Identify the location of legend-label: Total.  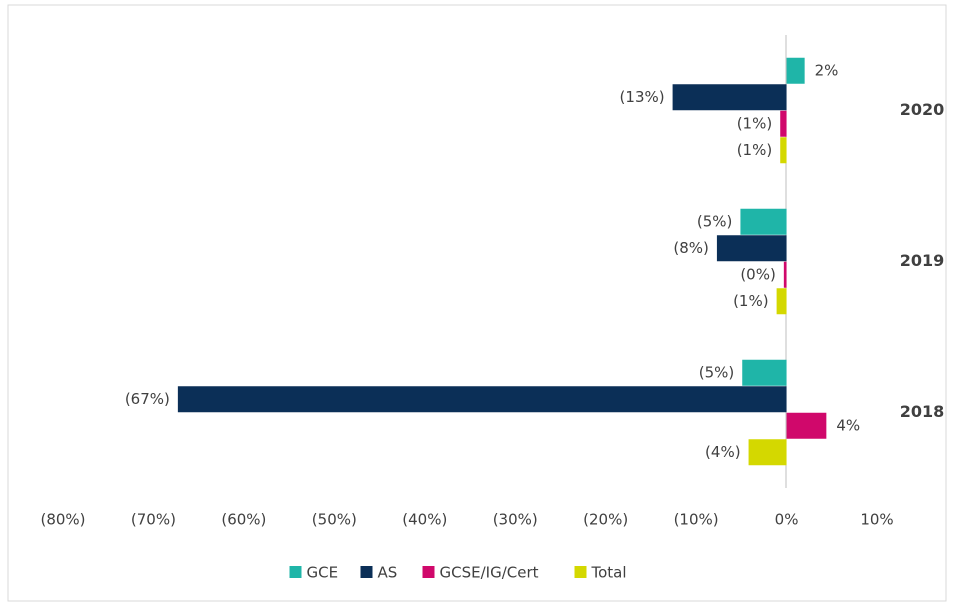
(609, 573).